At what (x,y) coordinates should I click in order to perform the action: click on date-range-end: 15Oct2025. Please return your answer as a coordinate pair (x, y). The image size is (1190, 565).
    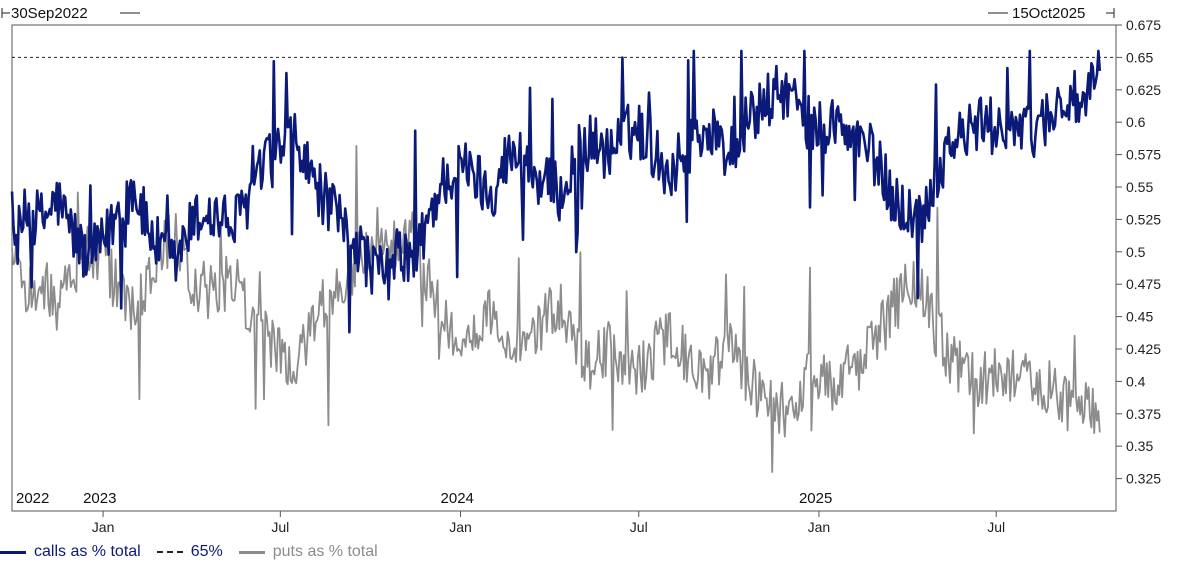
    Looking at the image, I should click on (1051, 13).